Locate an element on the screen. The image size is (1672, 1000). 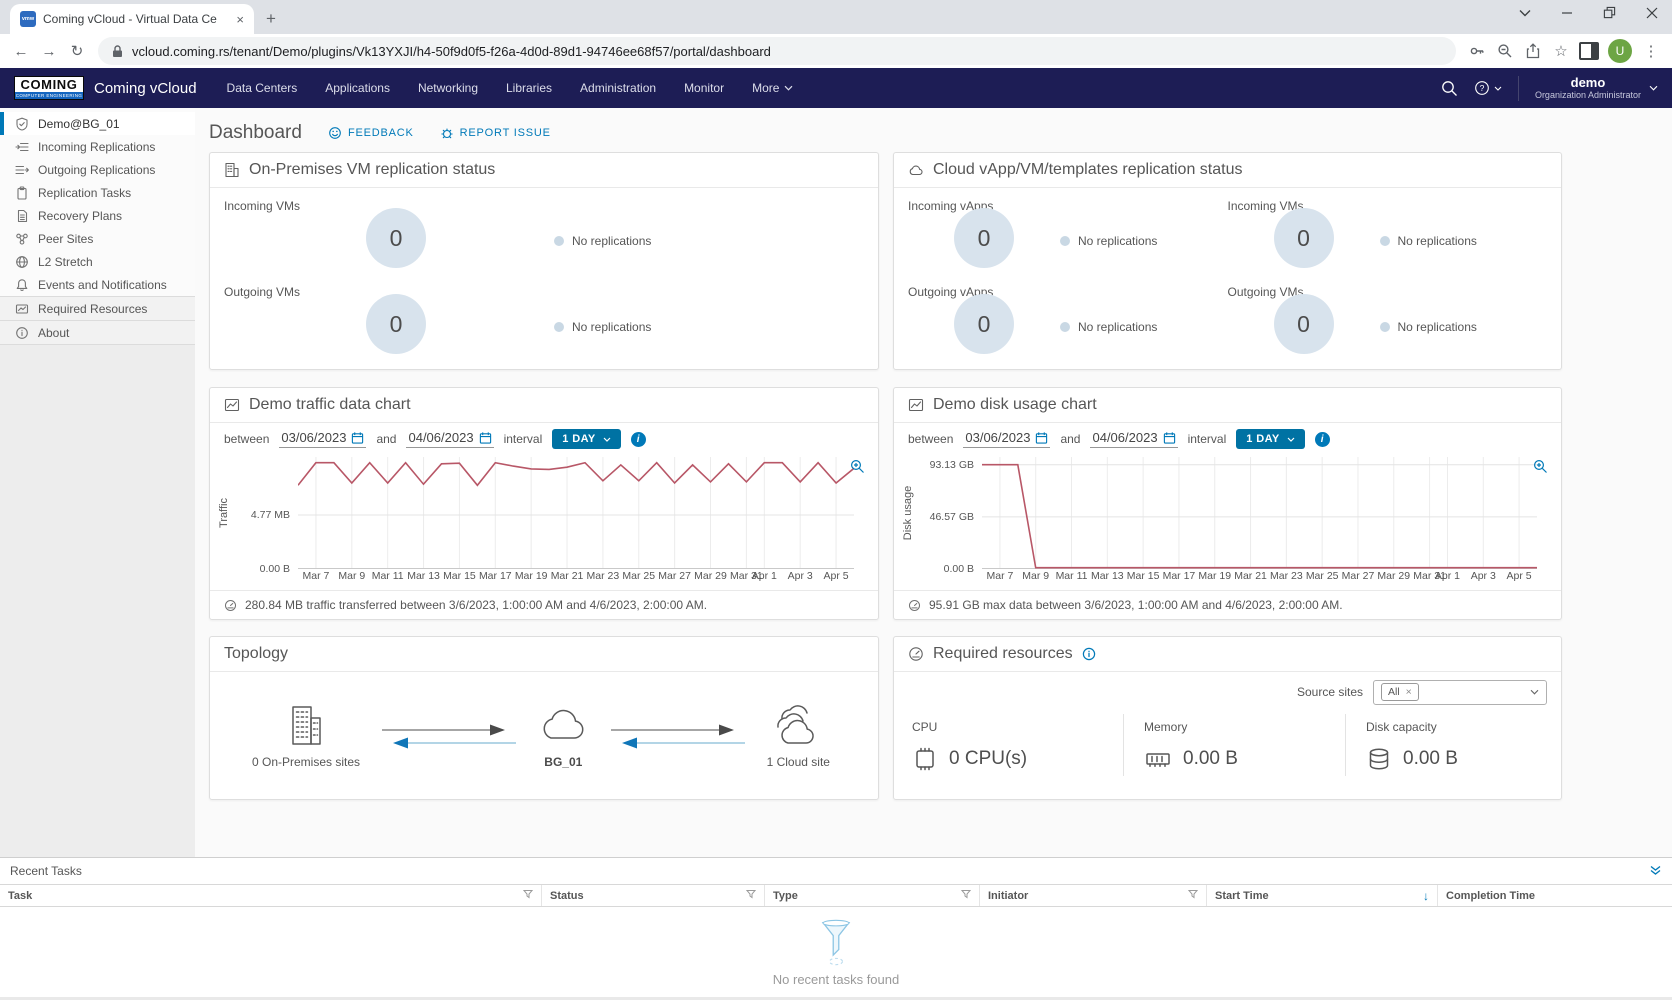
source-site-chip: All × is located at coordinates (1400, 692).